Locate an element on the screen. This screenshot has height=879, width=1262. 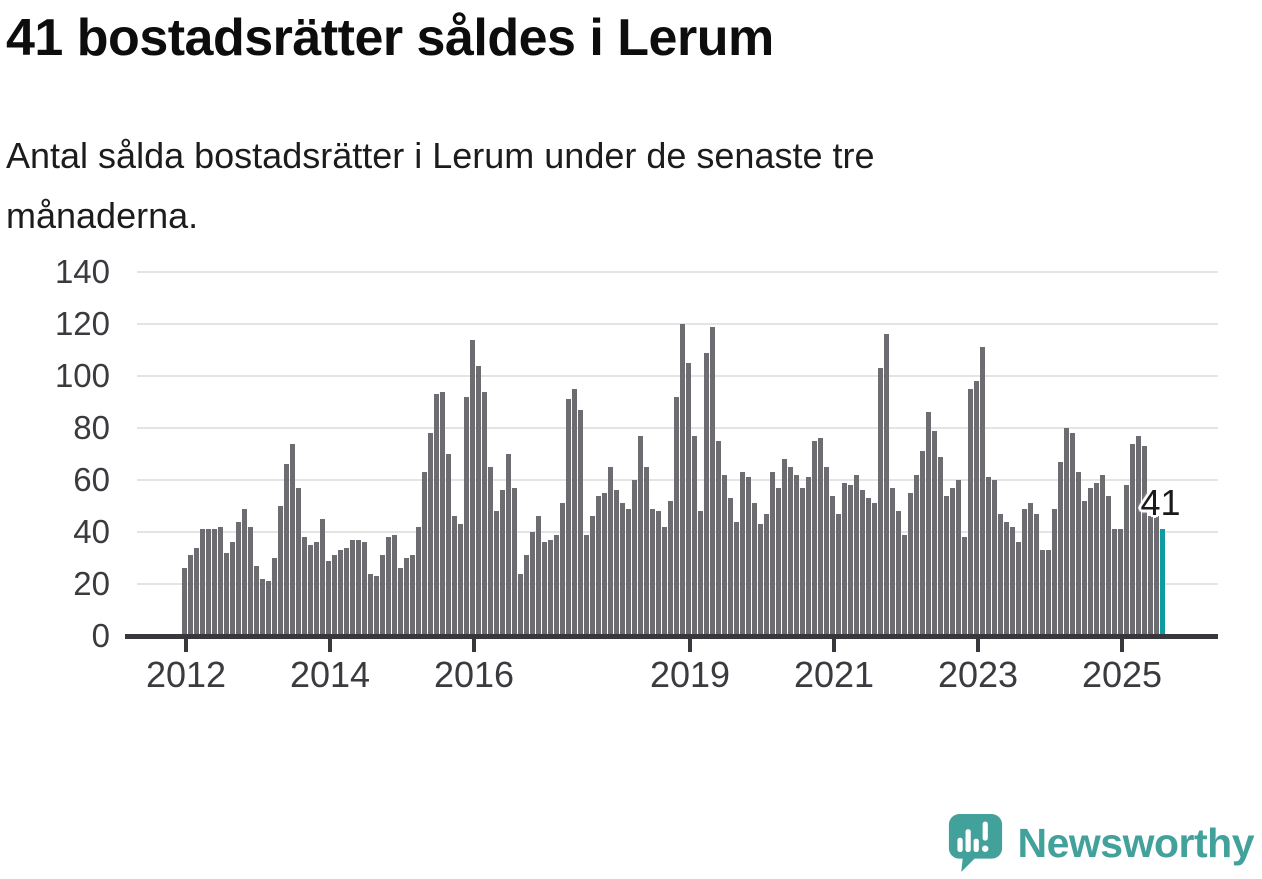
highlight-value-label: 41 is located at coordinates (1160, 503).